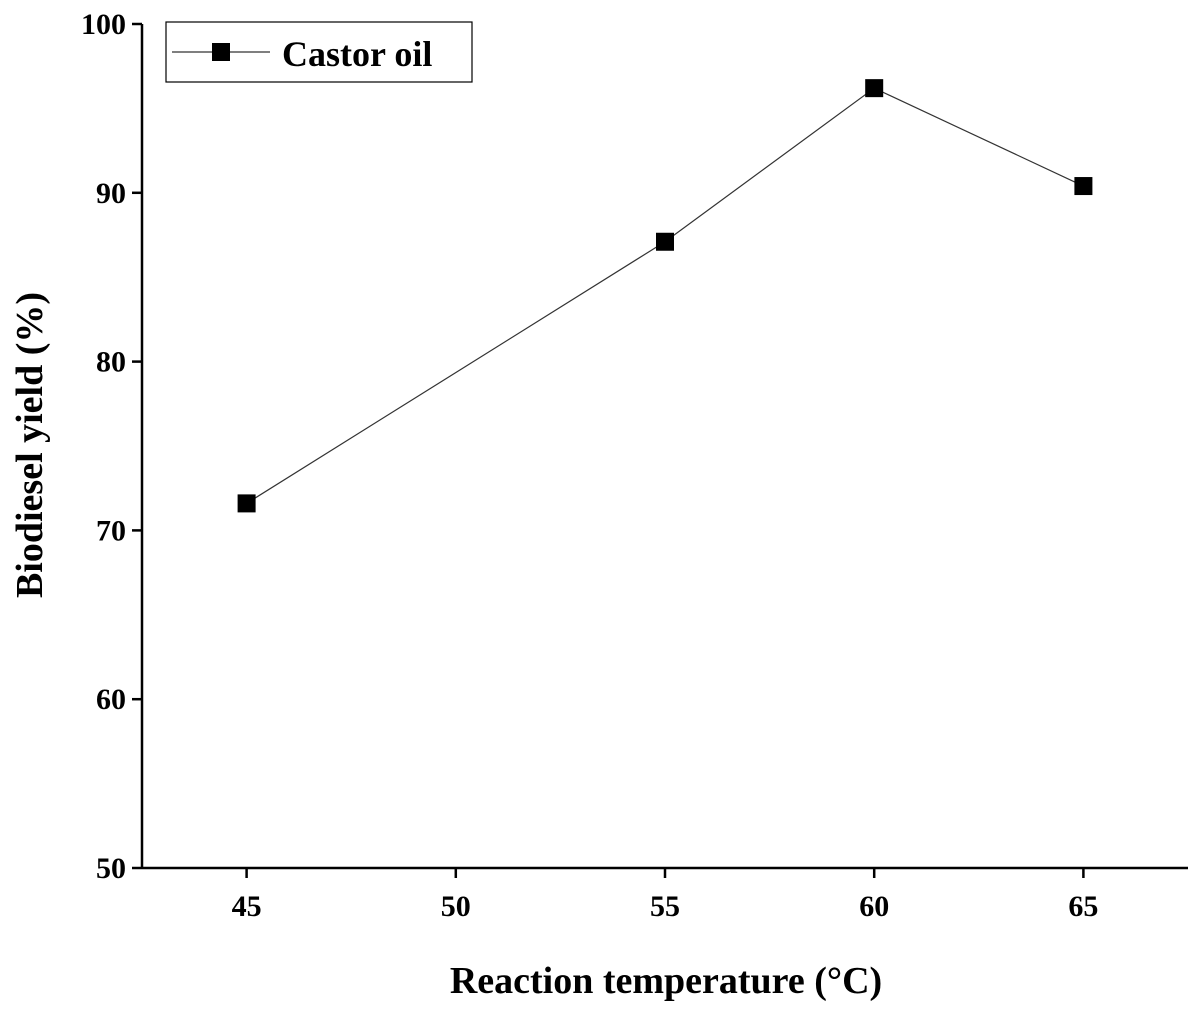 The height and width of the screenshot is (1010, 1200). What do you see at coordinates (111, 193) in the screenshot?
I see `y-tick-label: 90` at bounding box center [111, 193].